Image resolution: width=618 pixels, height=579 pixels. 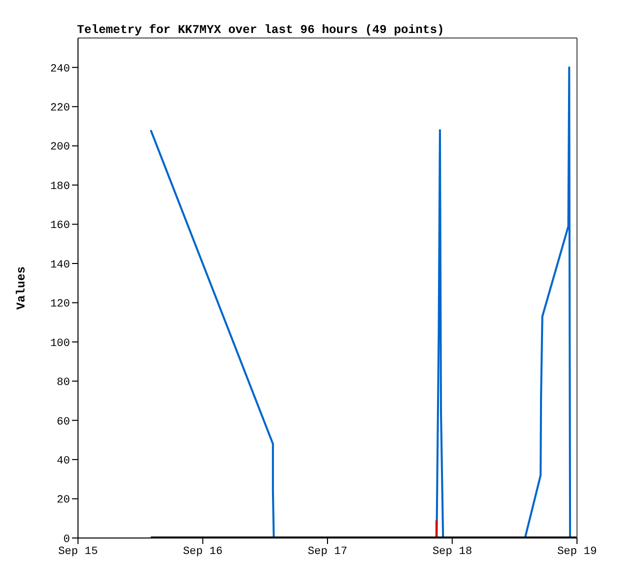 What do you see at coordinates (452, 552) in the screenshot?
I see `x-tick-label: Sep 18` at bounding box center [452, 552].